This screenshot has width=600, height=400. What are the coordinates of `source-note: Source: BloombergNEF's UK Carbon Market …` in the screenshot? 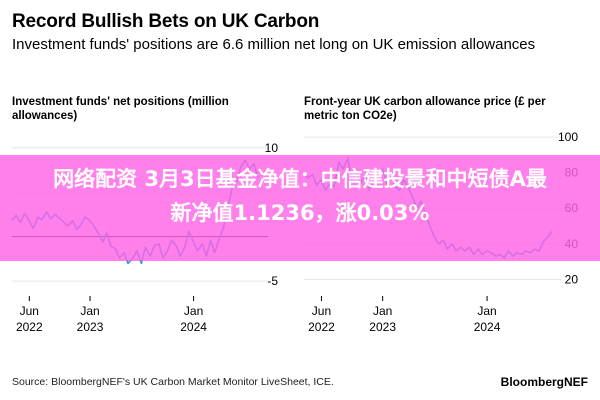 It's located at (173, 382).